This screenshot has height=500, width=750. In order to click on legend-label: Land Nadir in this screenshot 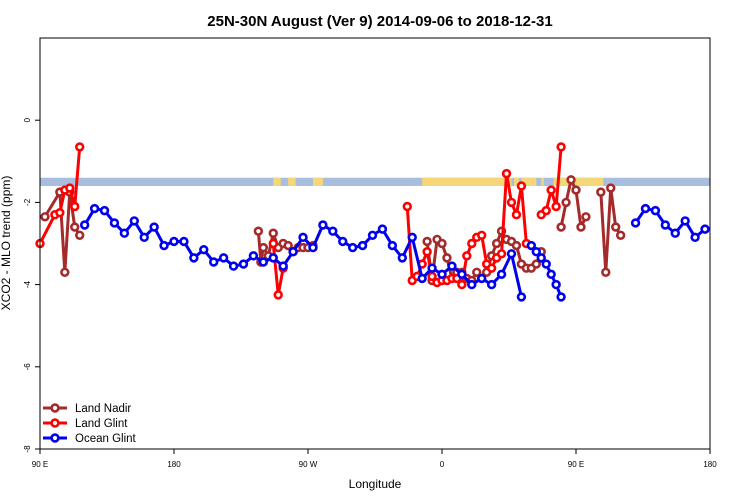, I will do `click(103, 409)`.